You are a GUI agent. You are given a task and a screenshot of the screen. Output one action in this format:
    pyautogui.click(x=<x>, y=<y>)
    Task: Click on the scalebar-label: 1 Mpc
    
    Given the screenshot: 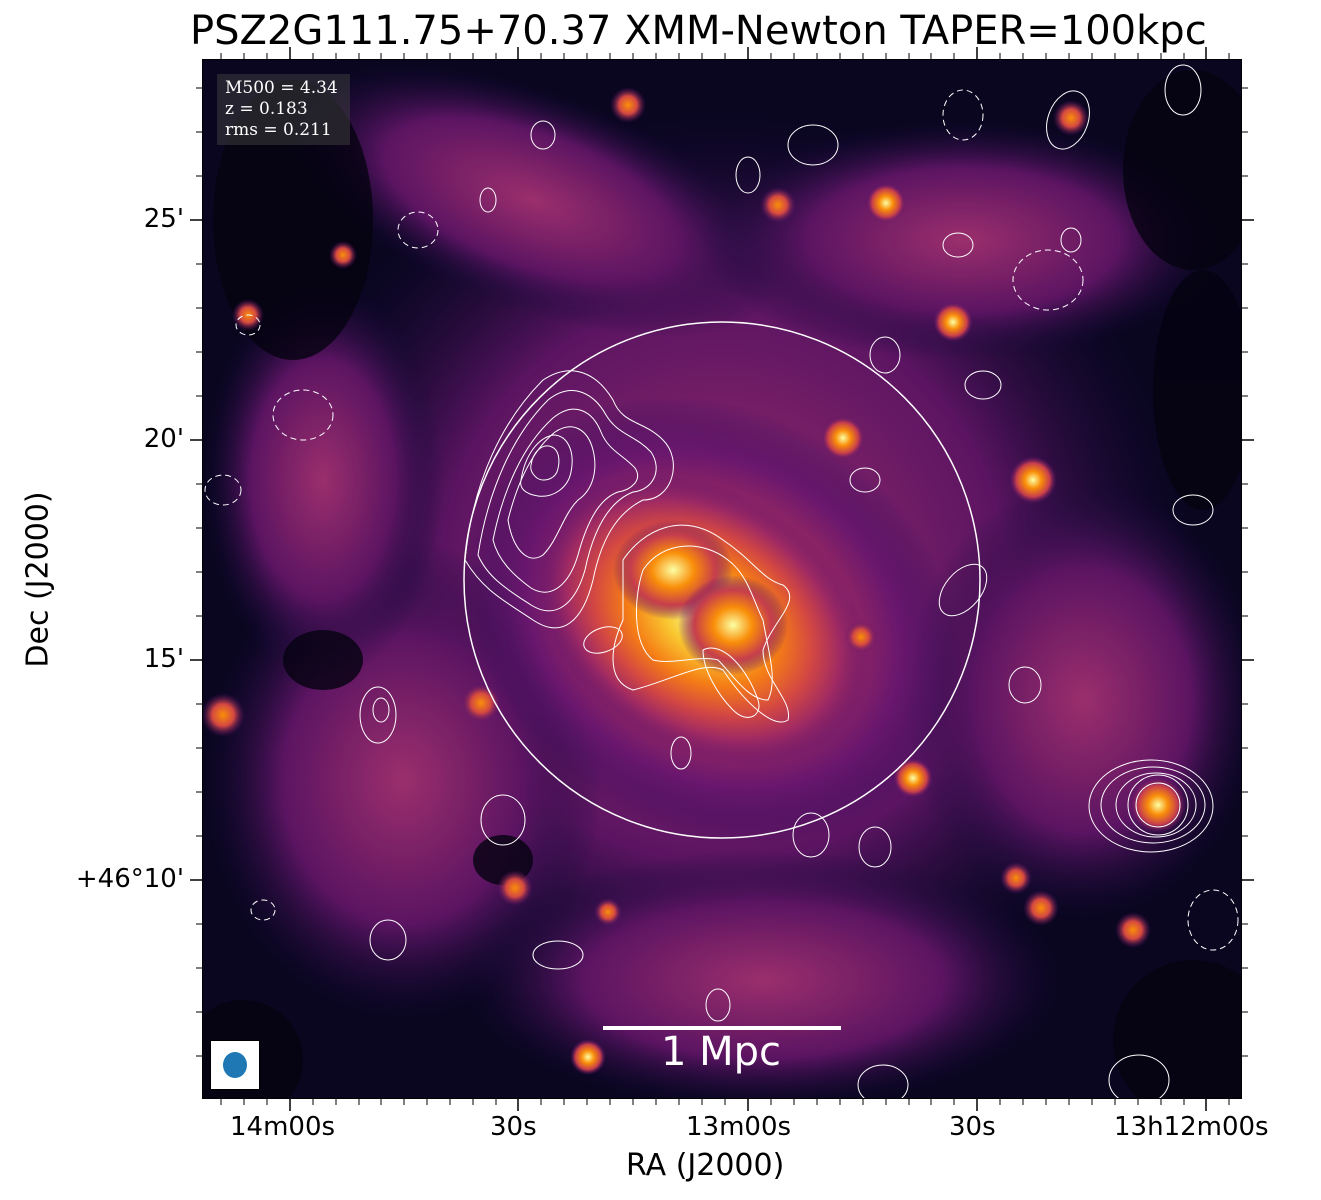 What is the action you would take?
    pyautogui.click(x=721, y=1052)
    